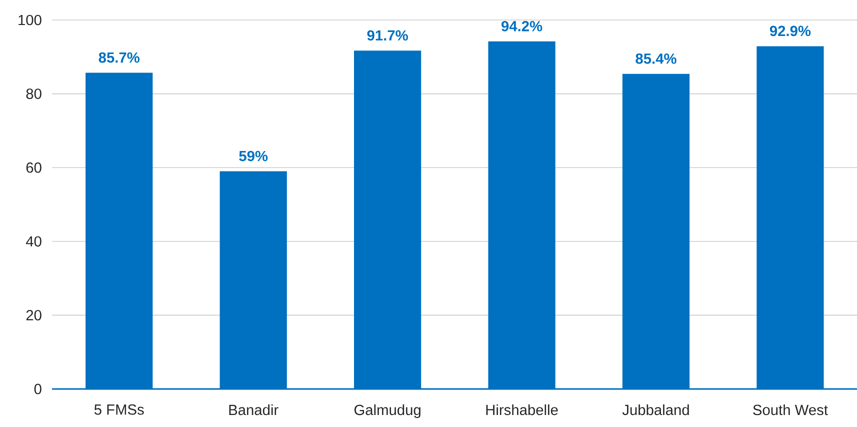 The width and height of the screenshot is (857, 427). I want to click on y-tick-label: 80, so click(34, 93).